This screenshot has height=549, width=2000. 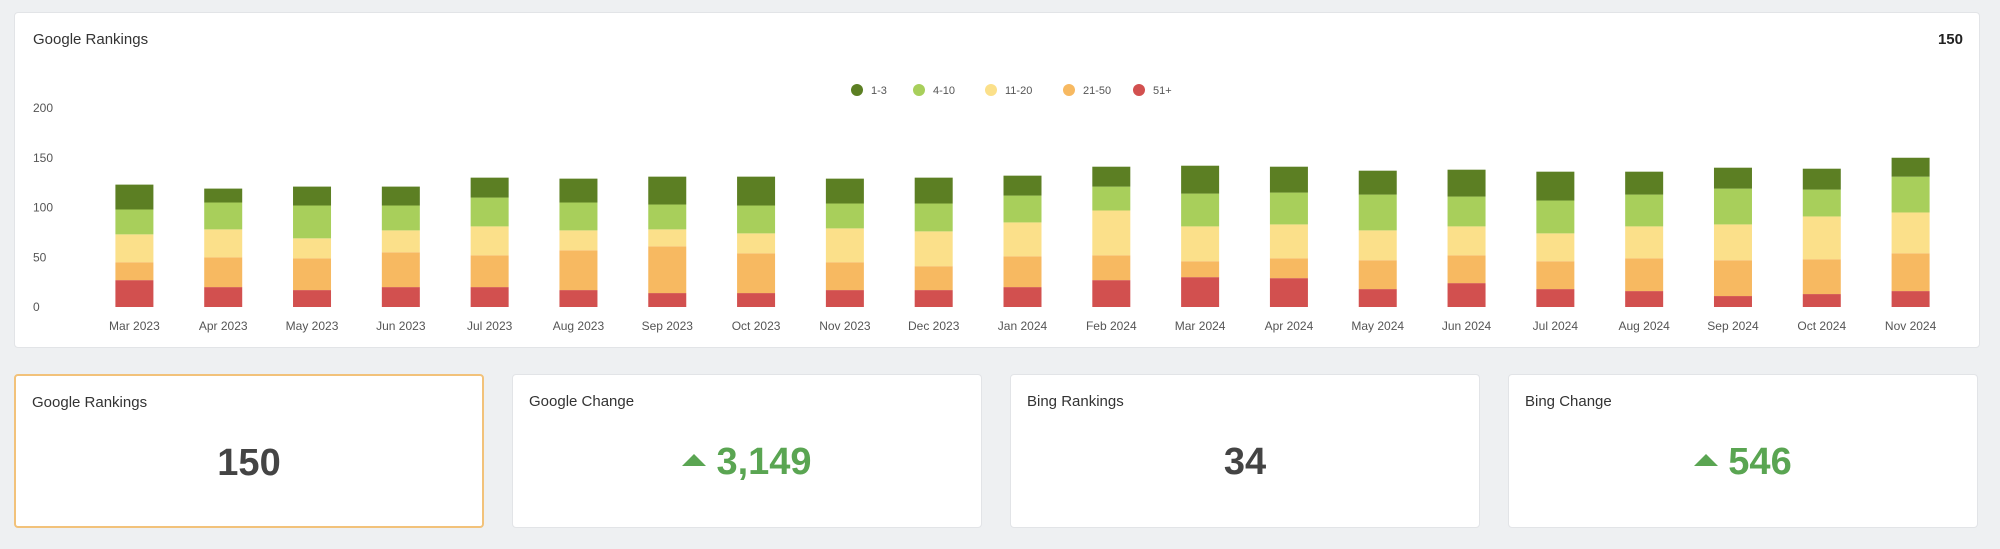 What do you see at coordinates (1111, 326) in the screenshot?
I see `x-tick-label: Feb 2024` at bounding box center [1111, 326].